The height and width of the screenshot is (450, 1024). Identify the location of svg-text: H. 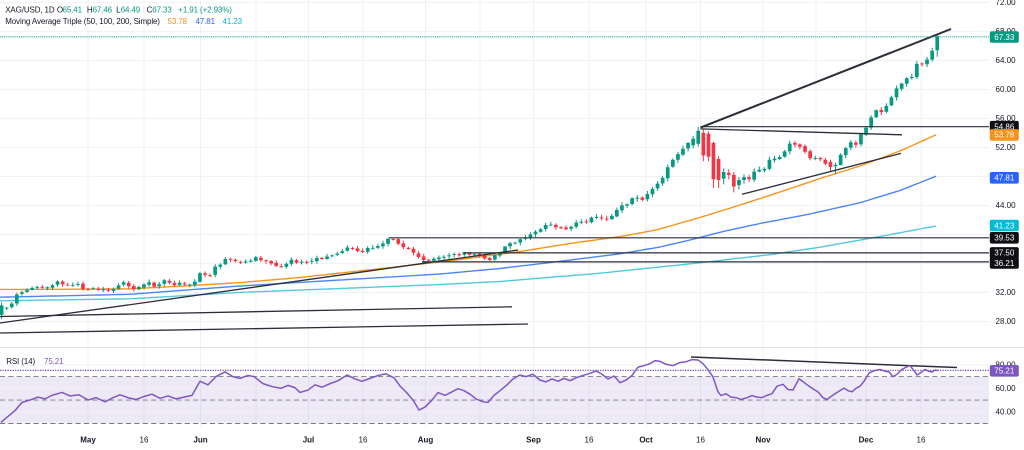
(90, 9).